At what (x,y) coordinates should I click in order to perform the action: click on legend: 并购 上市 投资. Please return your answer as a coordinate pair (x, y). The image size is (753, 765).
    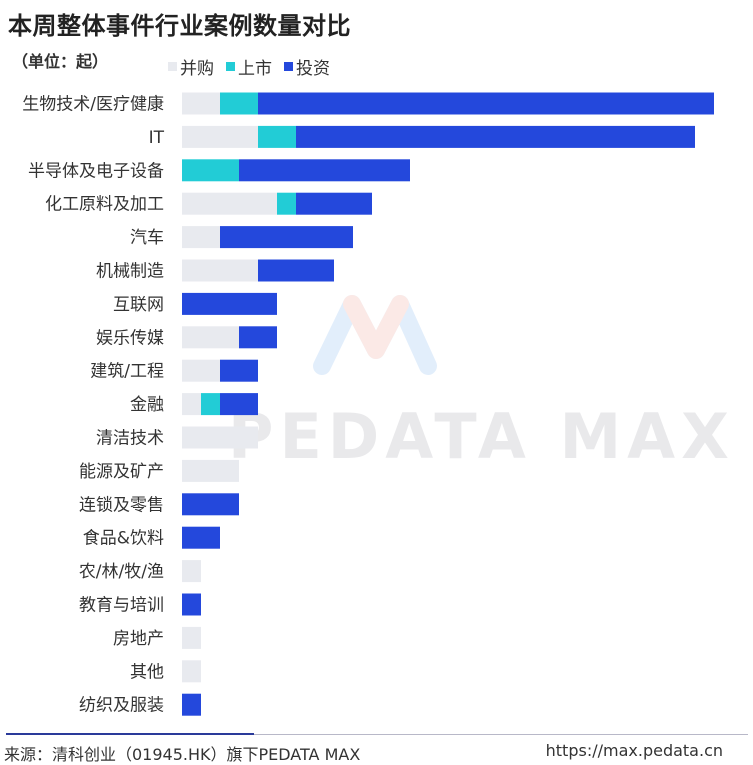
    Looking at the image, I should click on (255, 66).